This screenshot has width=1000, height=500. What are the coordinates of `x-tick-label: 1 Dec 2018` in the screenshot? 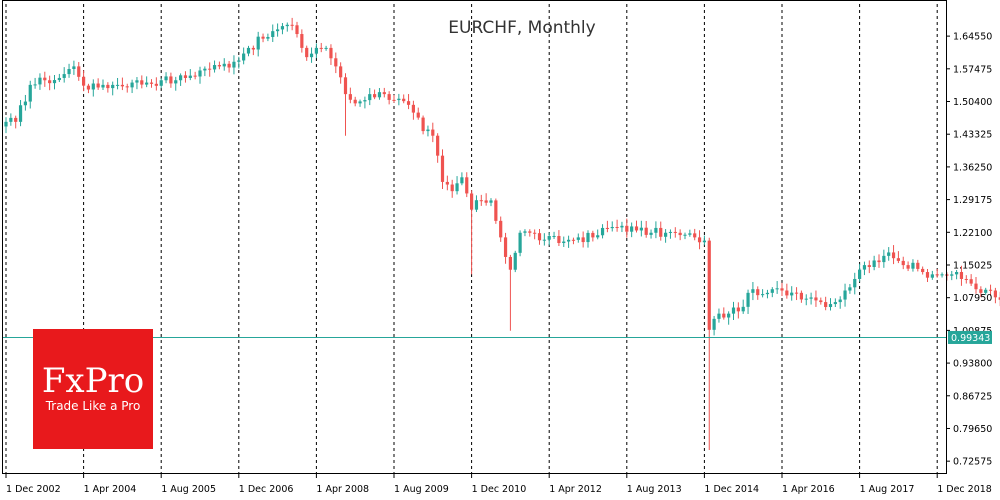 It's located at (964, 489).